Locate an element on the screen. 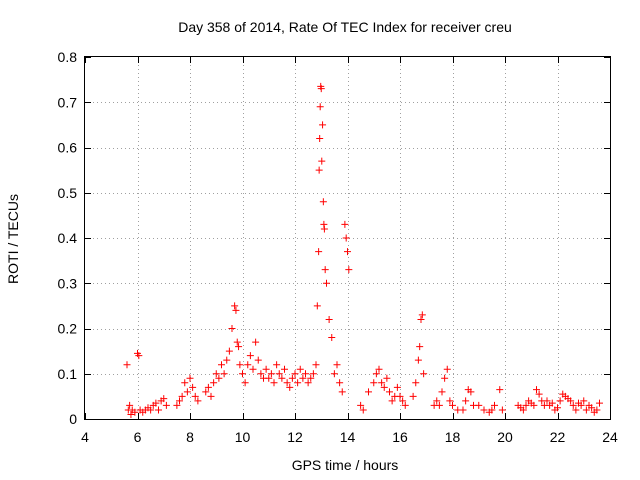  y-tick-label: 0.4 is located at coordinates (68, 238).